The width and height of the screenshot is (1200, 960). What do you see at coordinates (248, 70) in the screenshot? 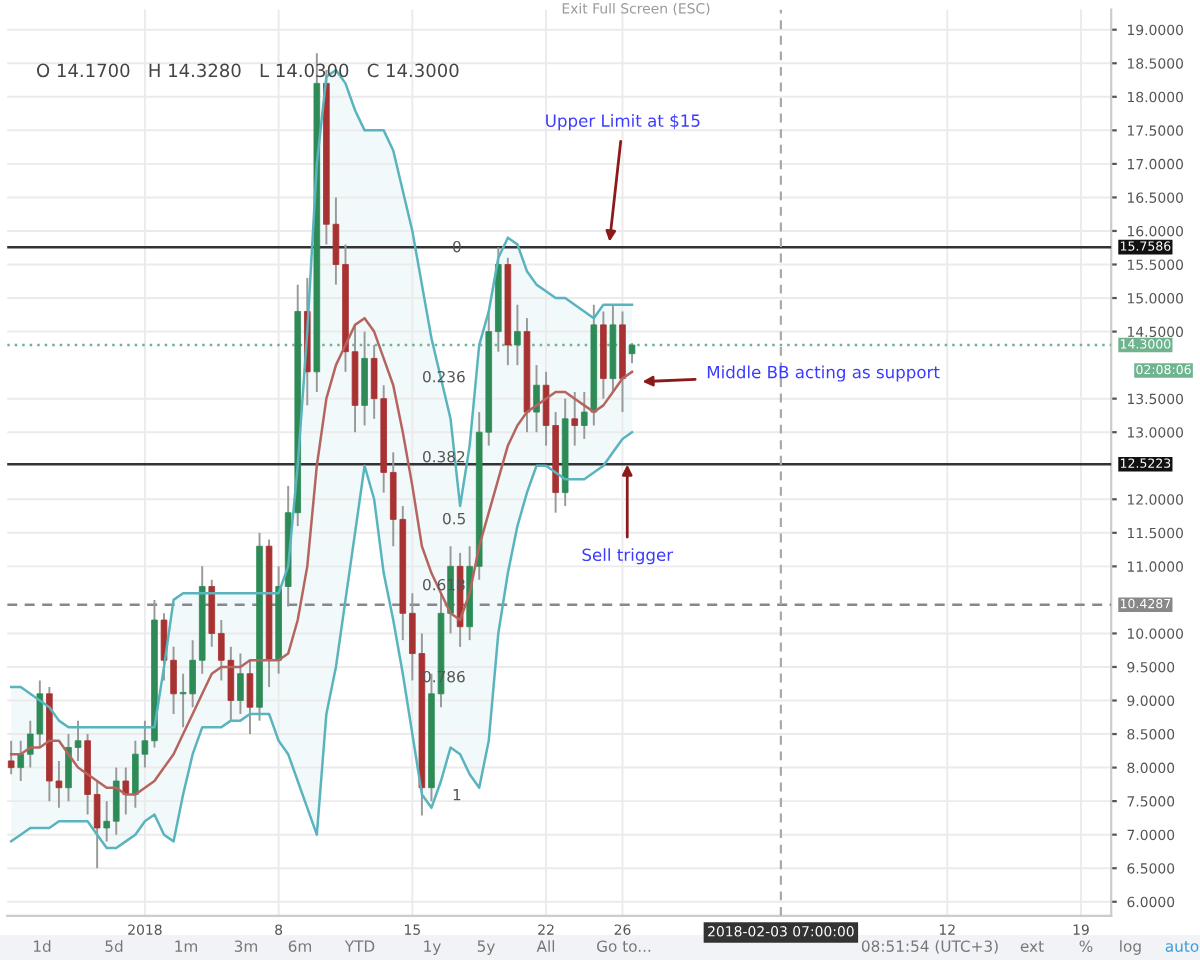
I see `annotation: O 14.1700 H 14.3280 L 14.0300 C 14.3000` at bounding box center [248, 70].